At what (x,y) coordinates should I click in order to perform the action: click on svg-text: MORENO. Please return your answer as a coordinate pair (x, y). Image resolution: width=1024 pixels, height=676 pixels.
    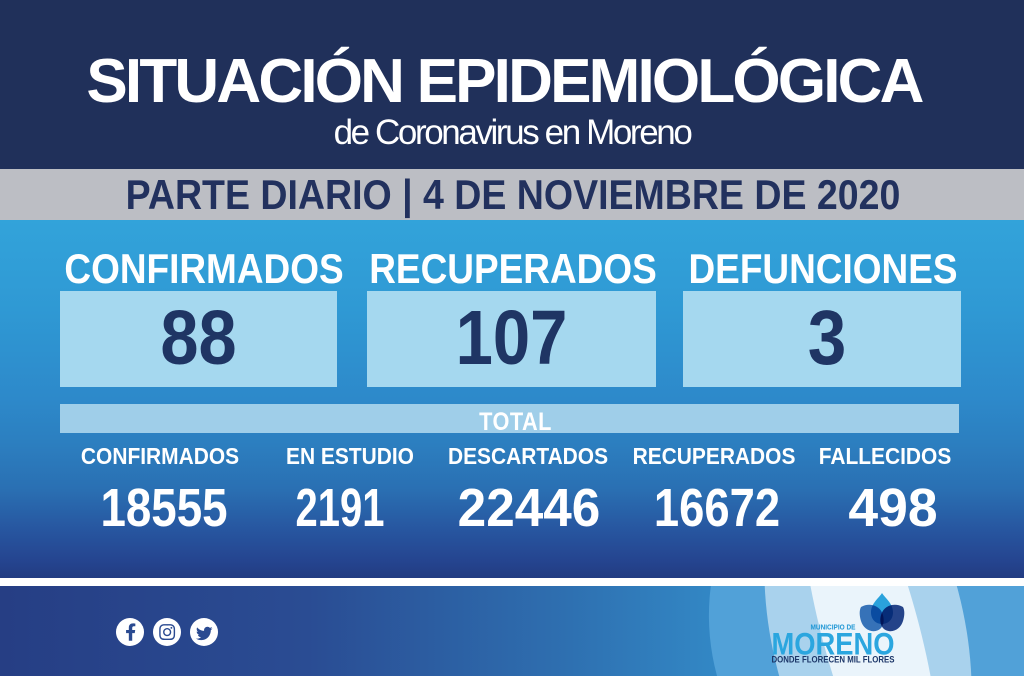
    Looking at the image, I should click on (833, 644).